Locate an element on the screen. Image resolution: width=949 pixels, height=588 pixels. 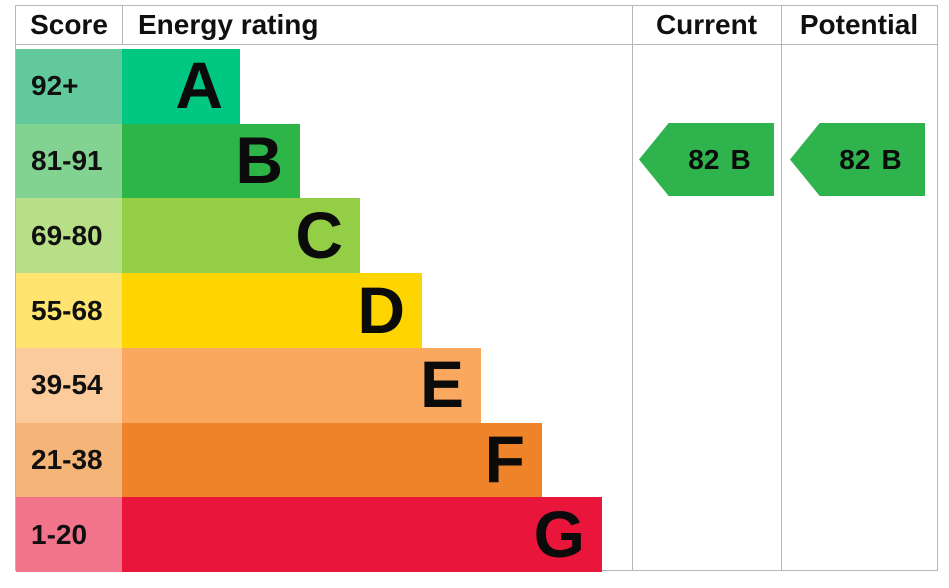
band-row-e: 39-54 E is located at coordinates (476, 385).